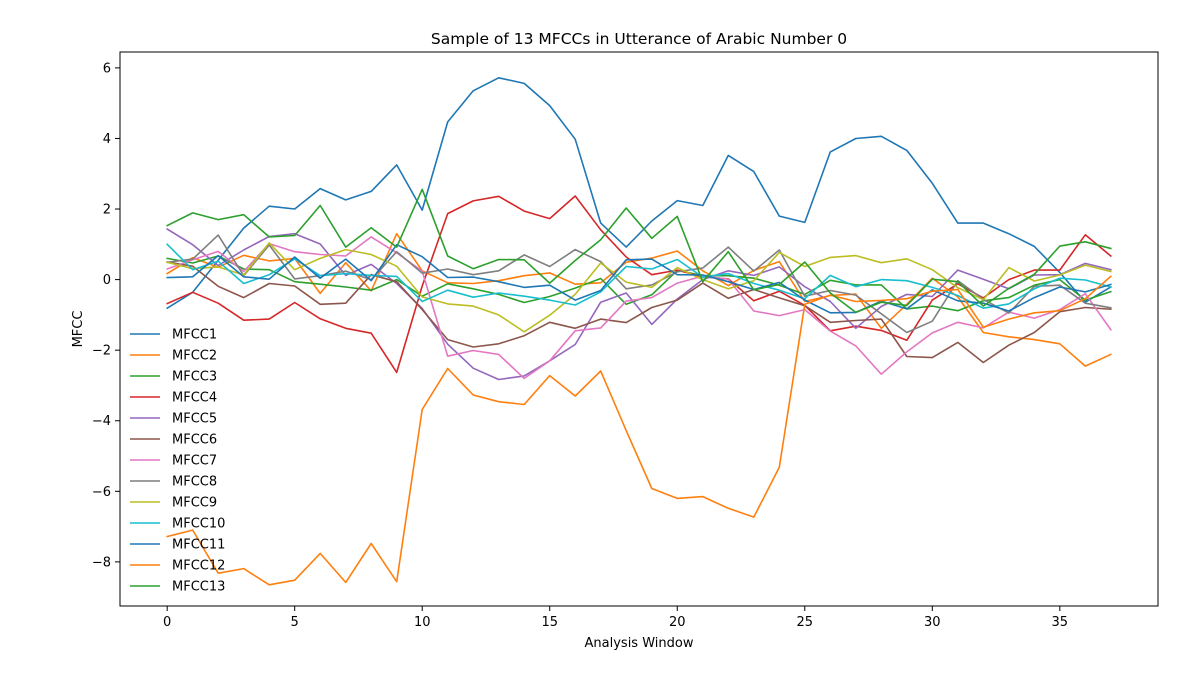 This screenshot has height=690, width=1186. I want to click on legend-label: MFCC1, so click(194, 335).